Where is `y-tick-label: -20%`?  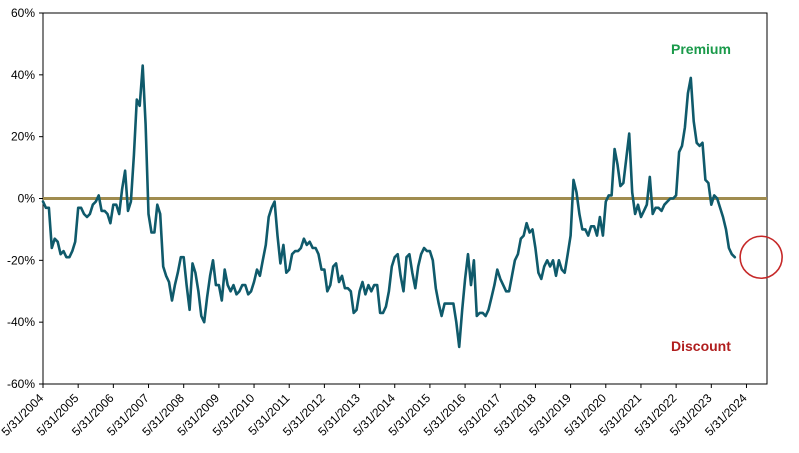 y-tick-label: -20% is located at coordinates (21, 260).